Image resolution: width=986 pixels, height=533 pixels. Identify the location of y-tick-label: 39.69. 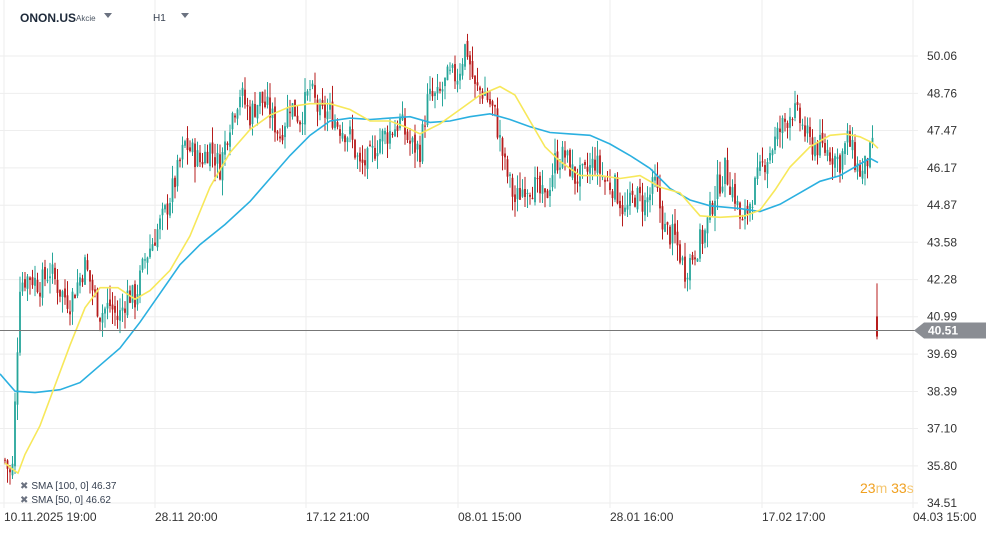
(942, 354).